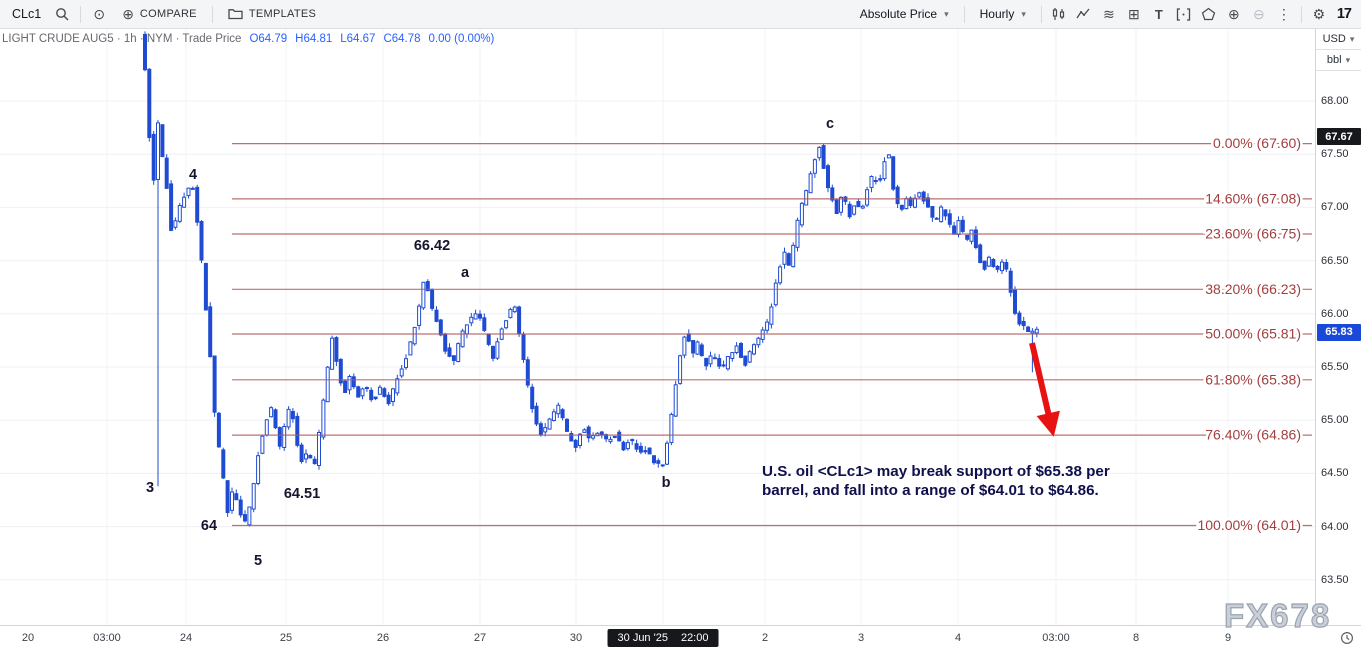 The image size is (1361, 649). I want to click on time-tick-26: 26, so click(383, 638).